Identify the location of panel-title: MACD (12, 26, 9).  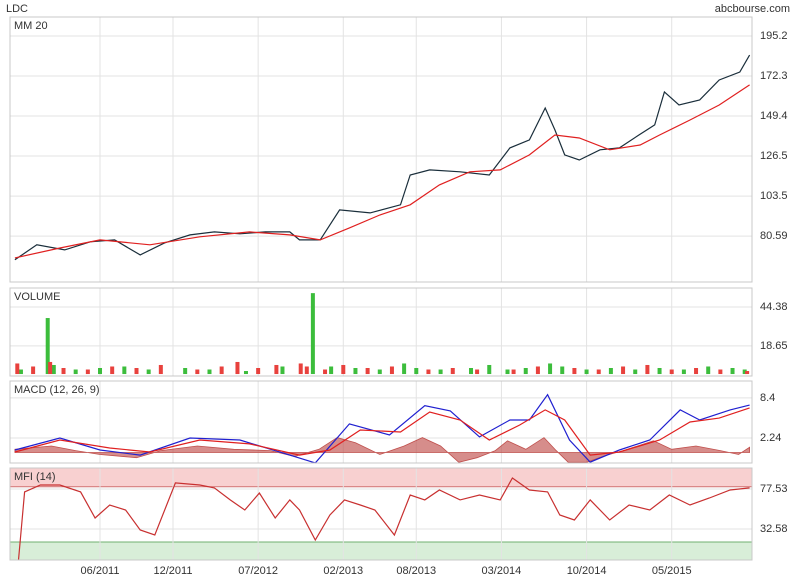
(57, 390).